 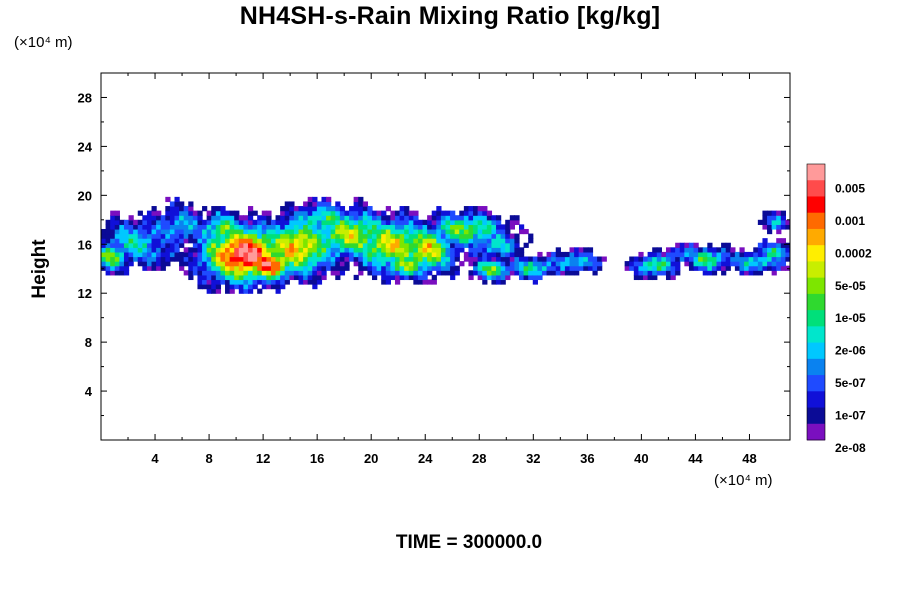 What do you see at coordinates (88, 342) in the screenshot?
I see `y-tick-label: 8` at bounding box center [88, 342].